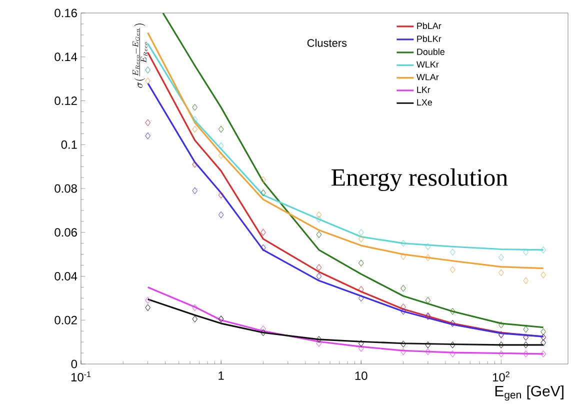  Describe the element at coordinates (65, 100) in the screenshot. I see `y-tick-label: 0.12` at that location.